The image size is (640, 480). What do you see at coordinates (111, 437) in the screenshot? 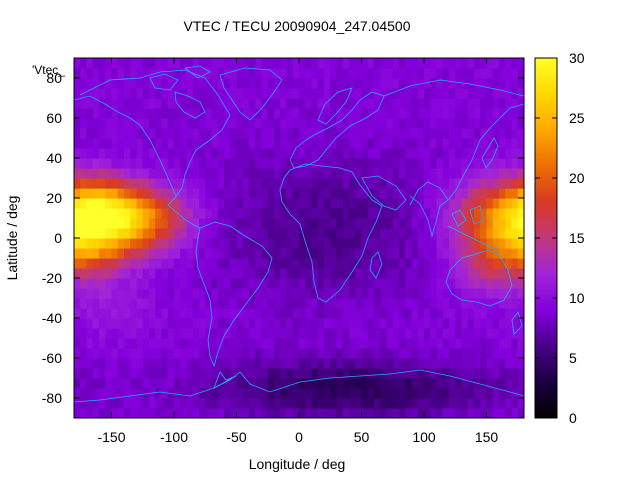
I see `x-tick-label: -150` at bounding box center [111, 437].